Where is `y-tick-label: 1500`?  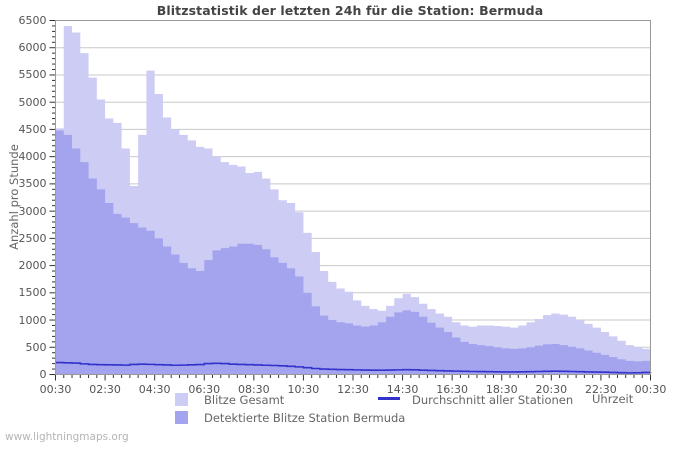 y-tick-label: 1500 is located at coordinates (32, 293).